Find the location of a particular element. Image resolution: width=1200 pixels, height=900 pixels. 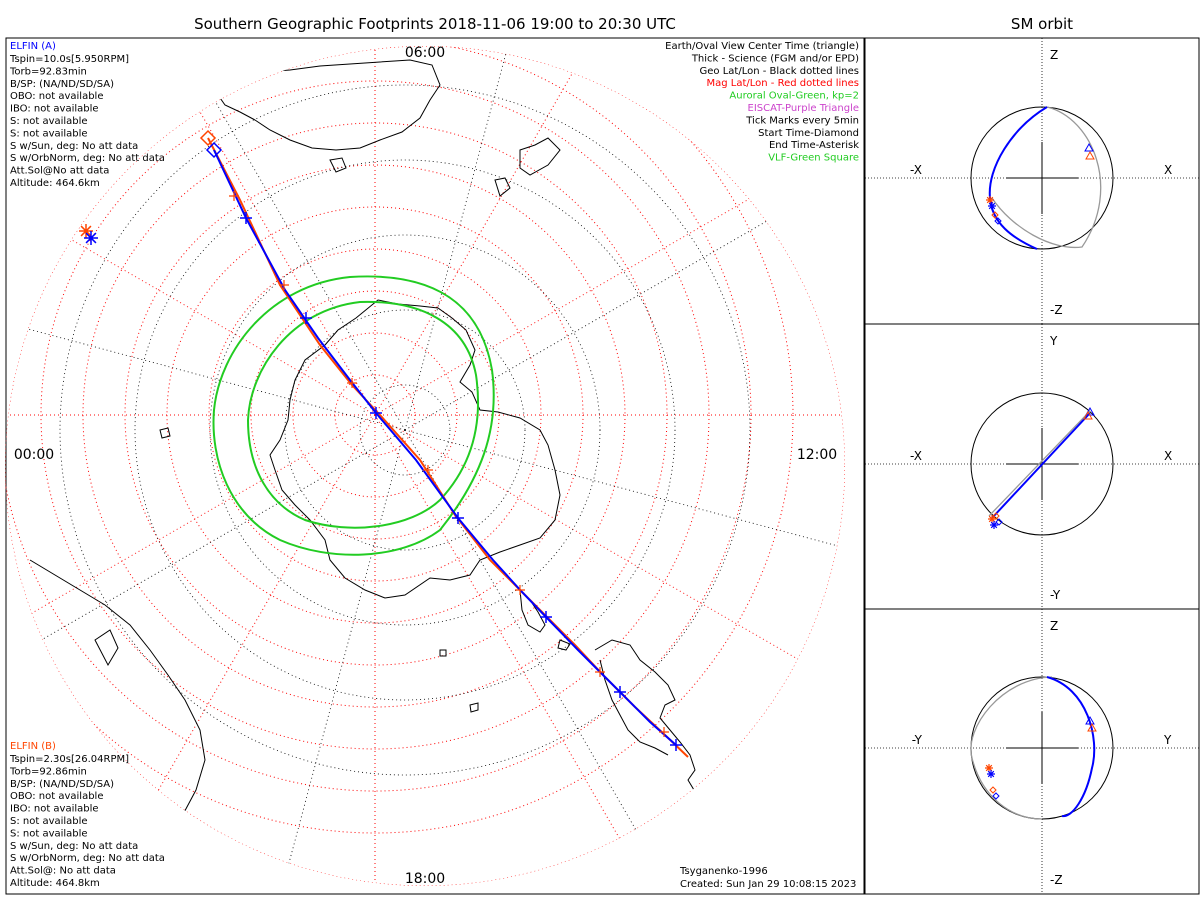

auroral-oval-inner is located at coordinates (363, 414).